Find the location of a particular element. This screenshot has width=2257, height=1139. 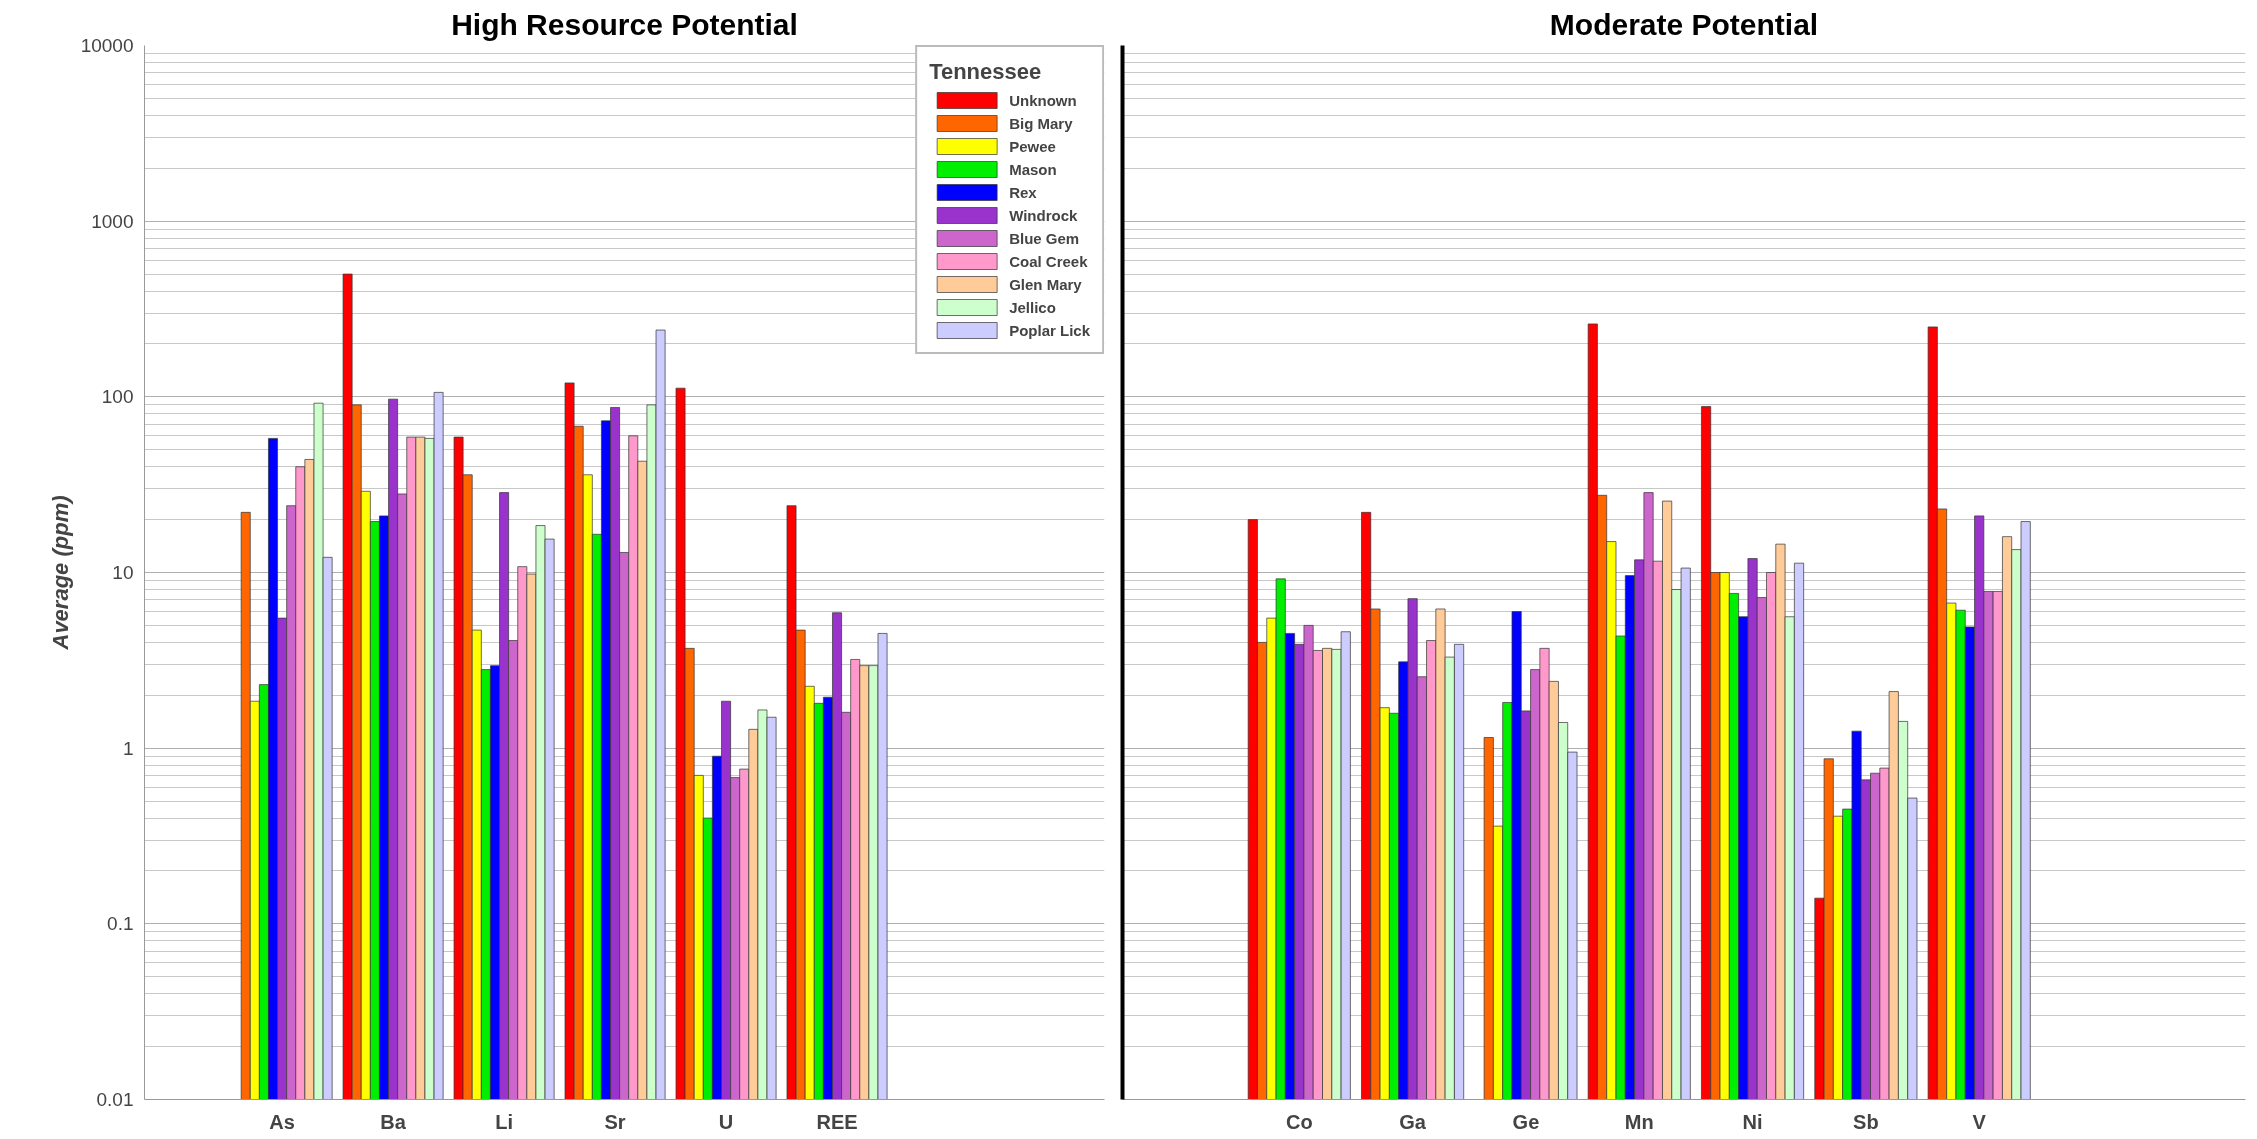

y-axis-title: Average (ppm) is located at coordinates (60, 573).